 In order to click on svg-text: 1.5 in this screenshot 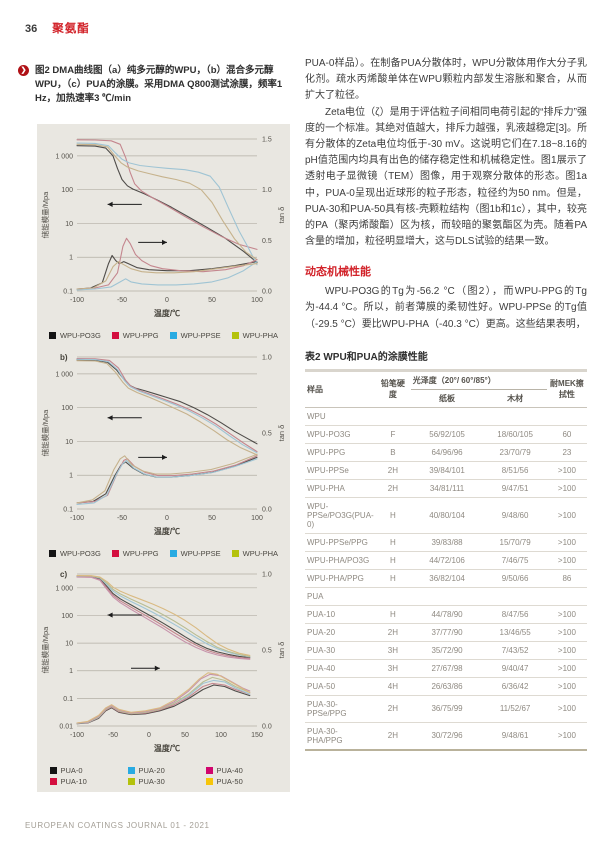, I will do `click(267, 140)`.